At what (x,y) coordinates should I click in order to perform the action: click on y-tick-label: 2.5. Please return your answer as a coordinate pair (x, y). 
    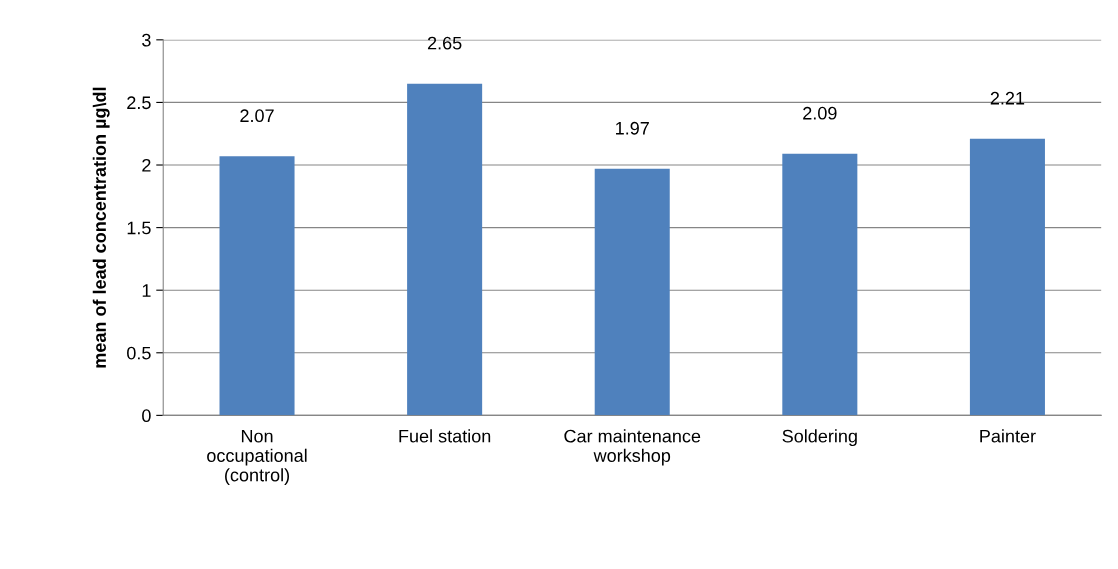
    Looking at the image, I should click on (139, 103).